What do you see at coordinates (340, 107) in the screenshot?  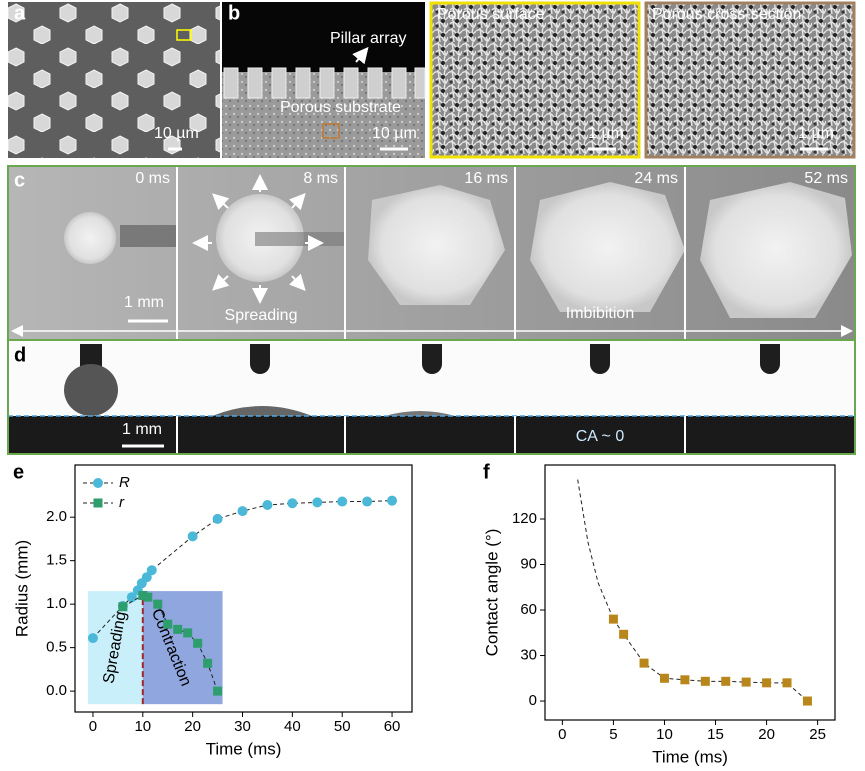 I see `annotation: Porous substrate` at bounding box center [340, 107].